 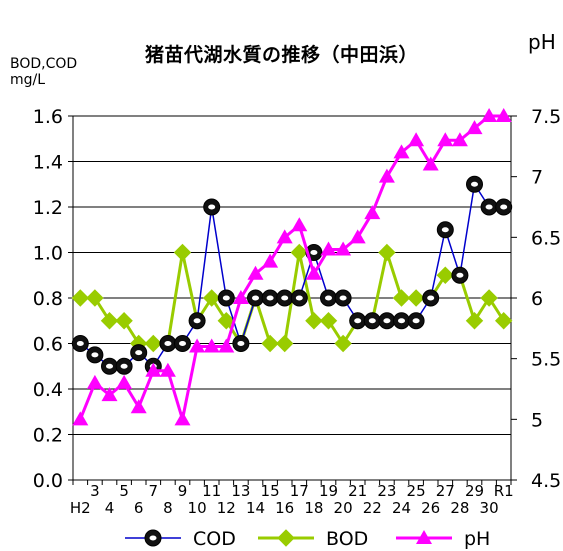 What do you see at coordinates (542, 42) in the screenshot?
I see `right-axis-label: pH` at bounding box center [542, 42].